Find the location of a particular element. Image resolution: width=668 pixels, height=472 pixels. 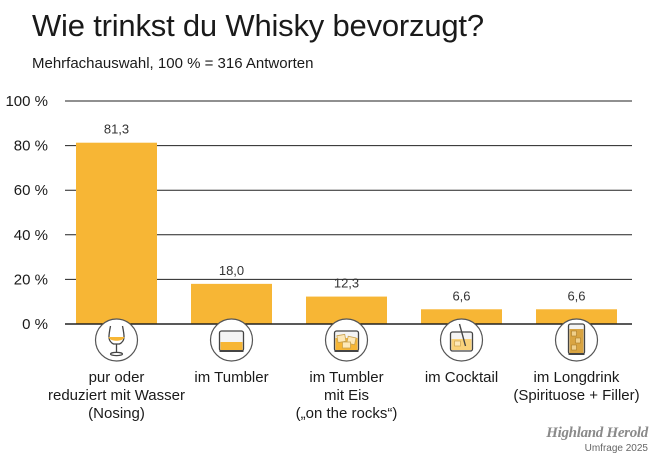

brand-logo: Highland Herold is located at coordinates (597, 433).